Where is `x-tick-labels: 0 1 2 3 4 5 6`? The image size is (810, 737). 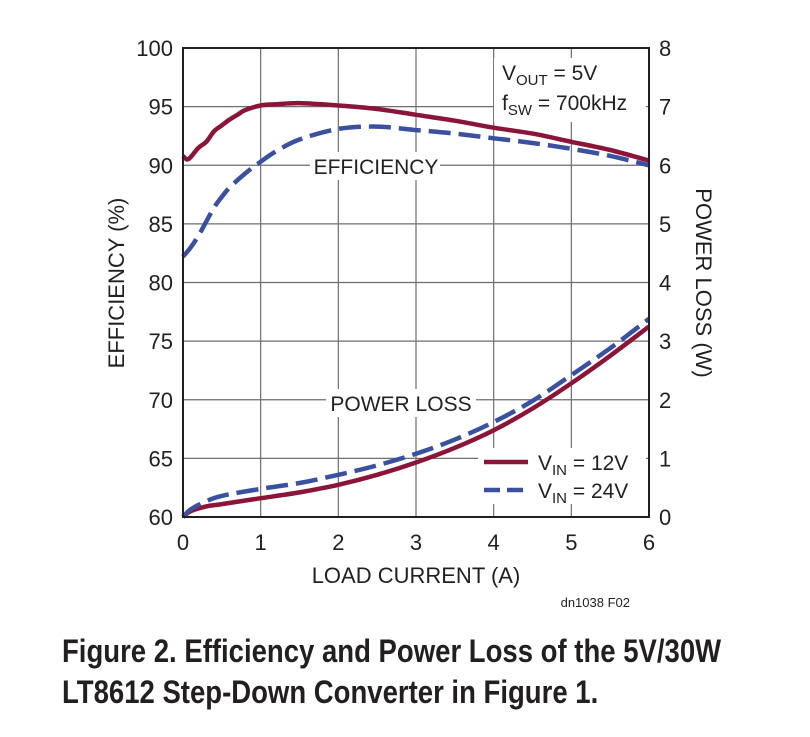 x-tick-labels: 0 1 2 3 4 5 6 is located at coordinates (416, 542).